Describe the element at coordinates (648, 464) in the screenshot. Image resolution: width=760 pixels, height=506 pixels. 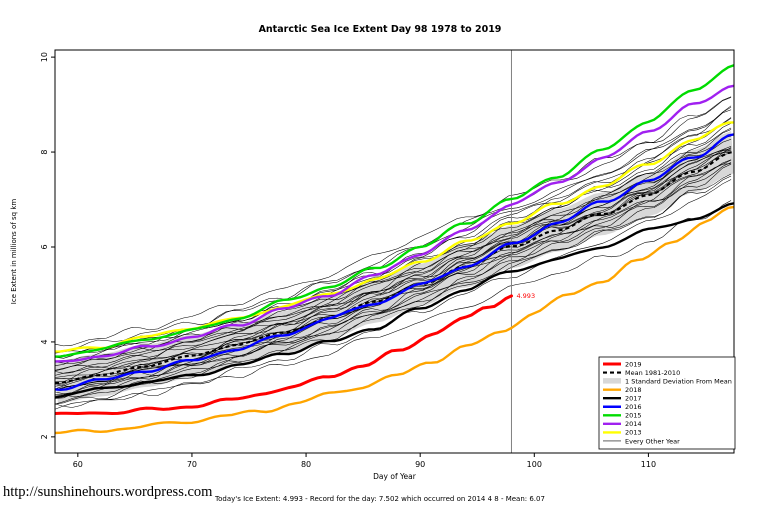
I see `x-tick-label: 110` at that location.